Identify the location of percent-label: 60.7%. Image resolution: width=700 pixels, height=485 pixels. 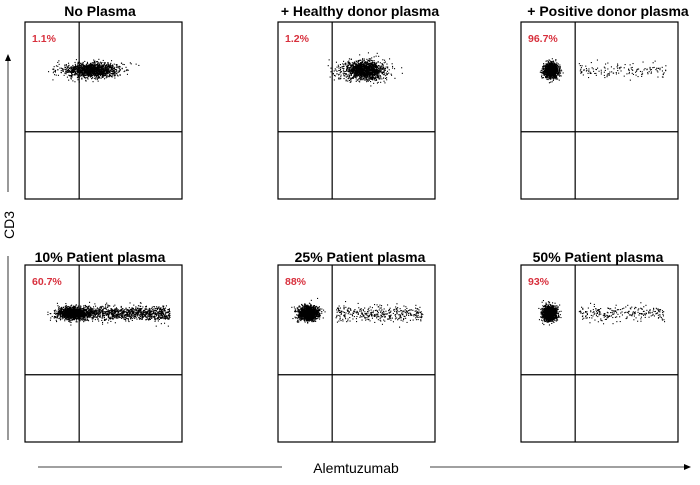
(47, 282).